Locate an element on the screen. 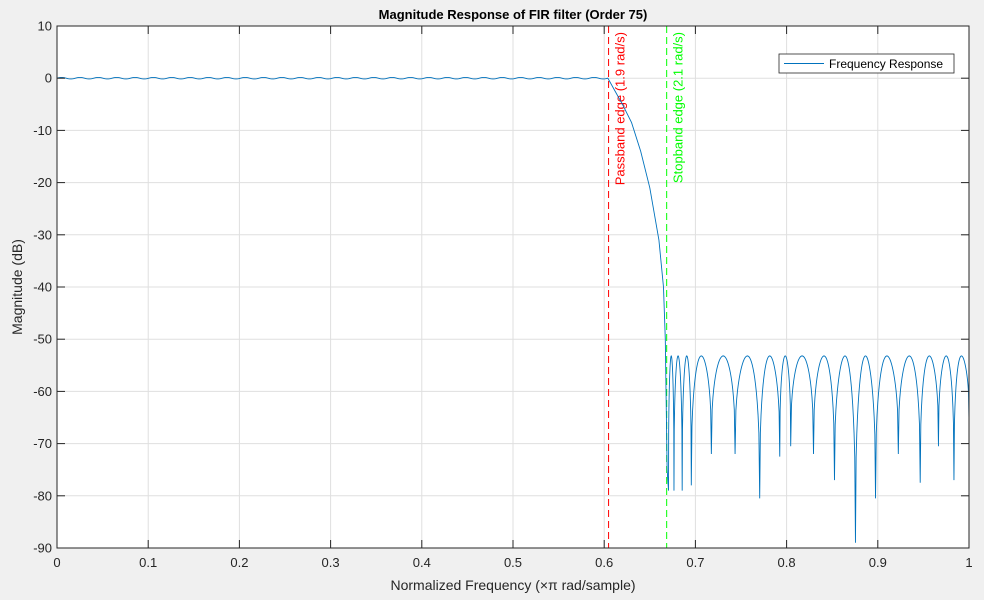  y-tick-label: -80 is located at coordinates (42, 495).